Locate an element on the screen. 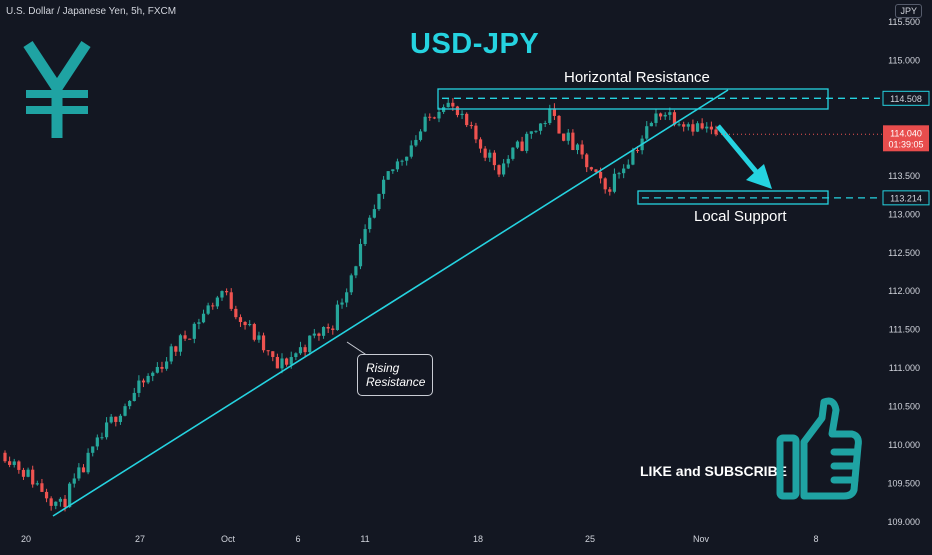 The width and height of the screenshot is (932, 555). current-tag-box is located at coordinates (906, 138).